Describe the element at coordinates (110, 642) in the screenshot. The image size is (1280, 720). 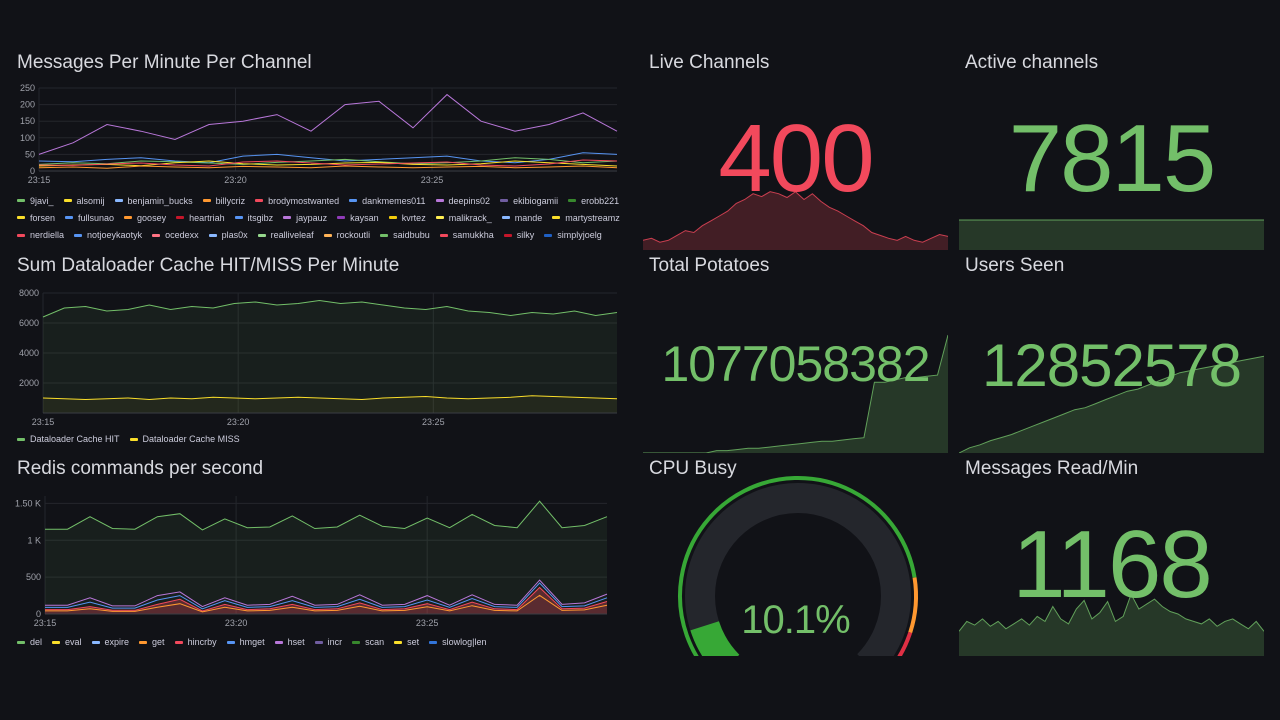
I see `redis-legend-item: expire` at that location.